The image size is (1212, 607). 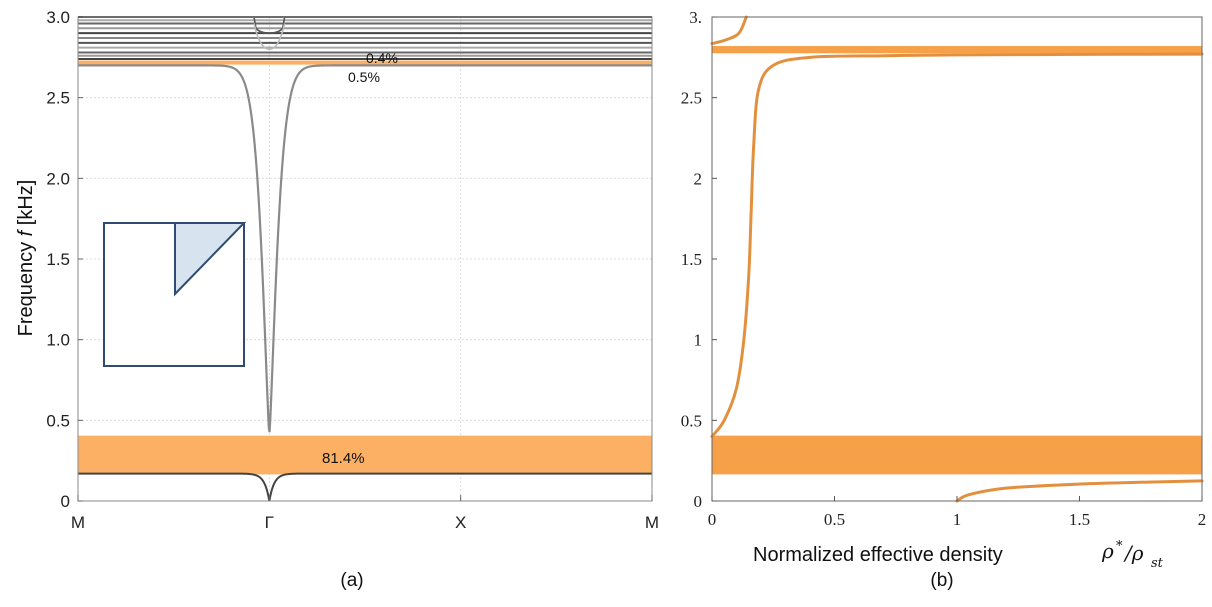 What do you see at coordinates (691, 259) in the screenshot?
I see `panel-b-y-tick-label: 1.5` at bounding box center [691, 259].